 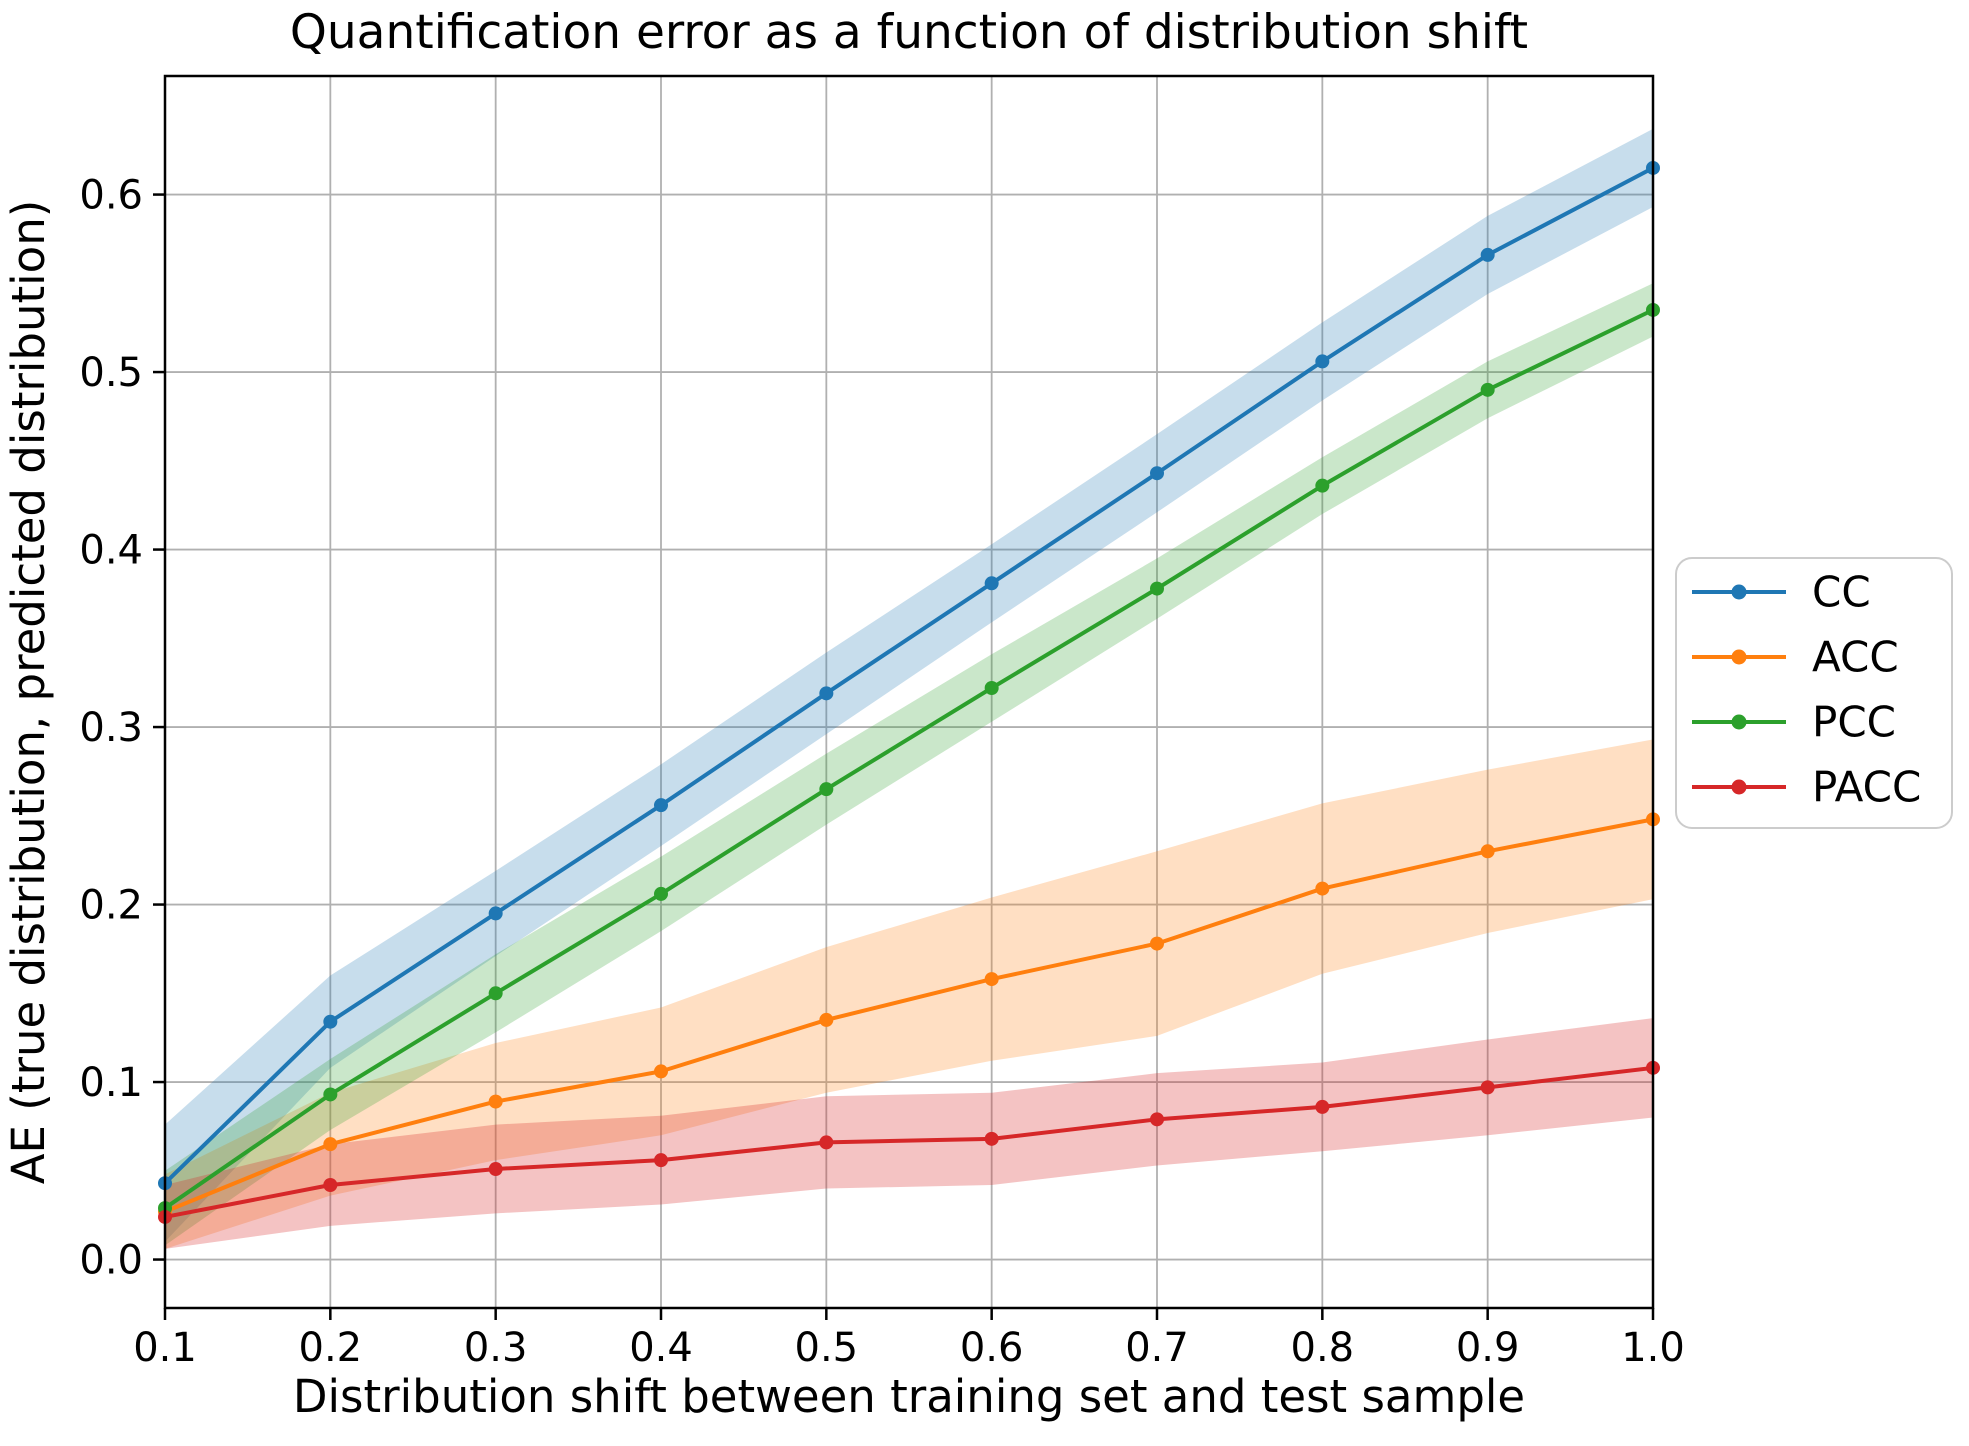 I want to click on y-tick-label-0.2: 0.2, so click(x=111, y=906).